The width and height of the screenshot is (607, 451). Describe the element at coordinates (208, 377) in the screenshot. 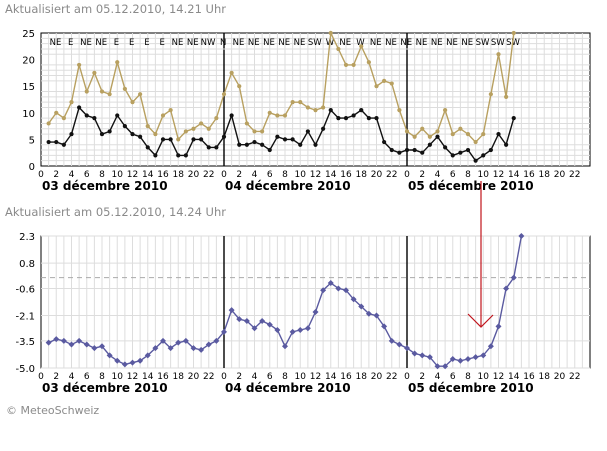

I see `x-tick-label: 22` at that location.